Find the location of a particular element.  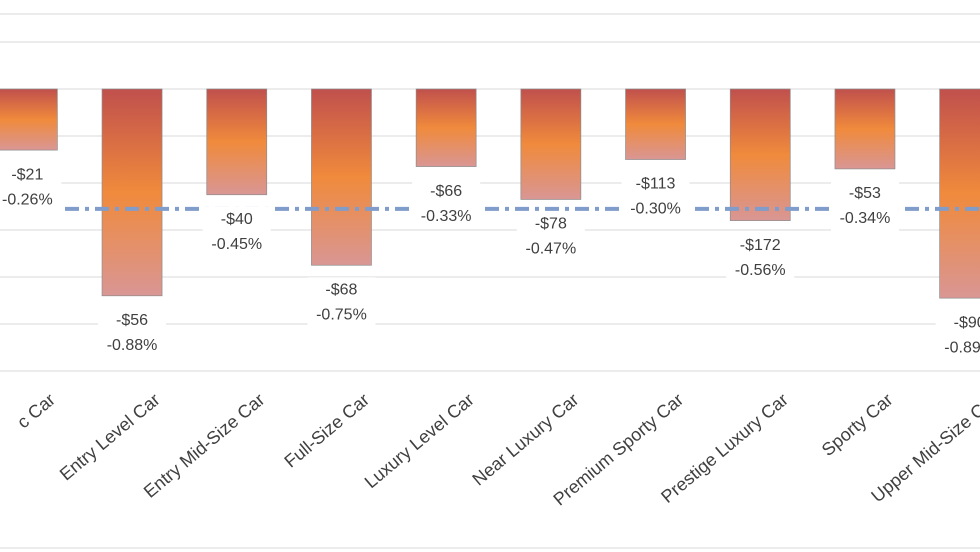

value-label: -0.34% is located at coordinates (865, 218).